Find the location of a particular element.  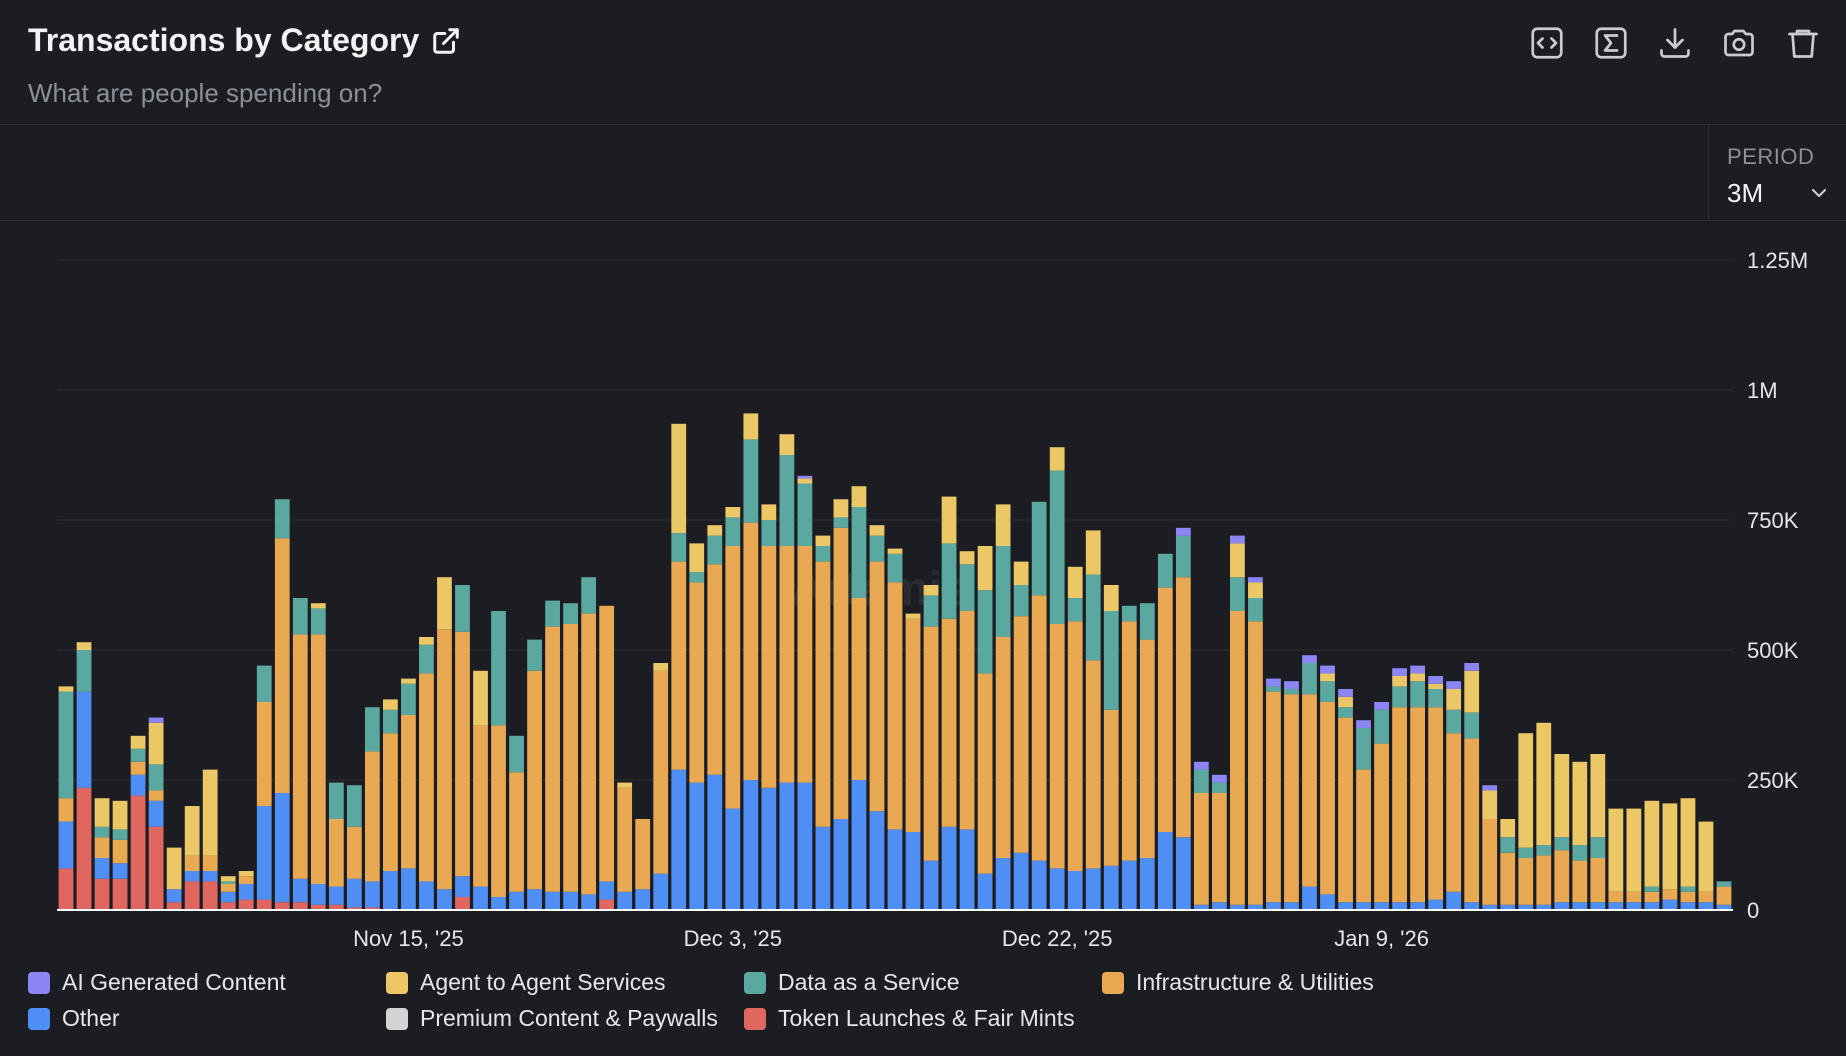

legend-item: AI Generated Content is located at coordinates (157, 982).